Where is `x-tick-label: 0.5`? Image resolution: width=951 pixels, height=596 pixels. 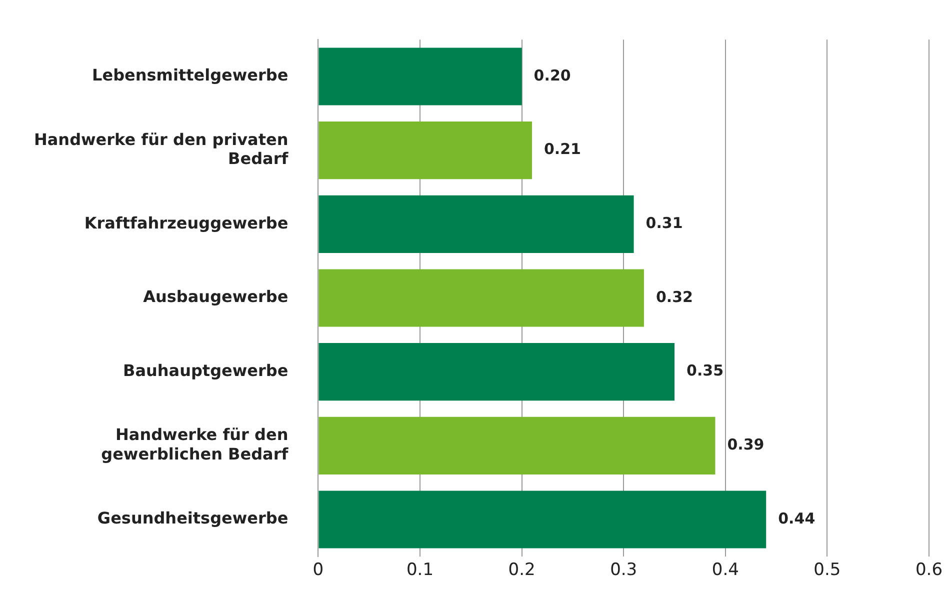 x-tick-label: 0.5 is located at coordinates (827, 570).